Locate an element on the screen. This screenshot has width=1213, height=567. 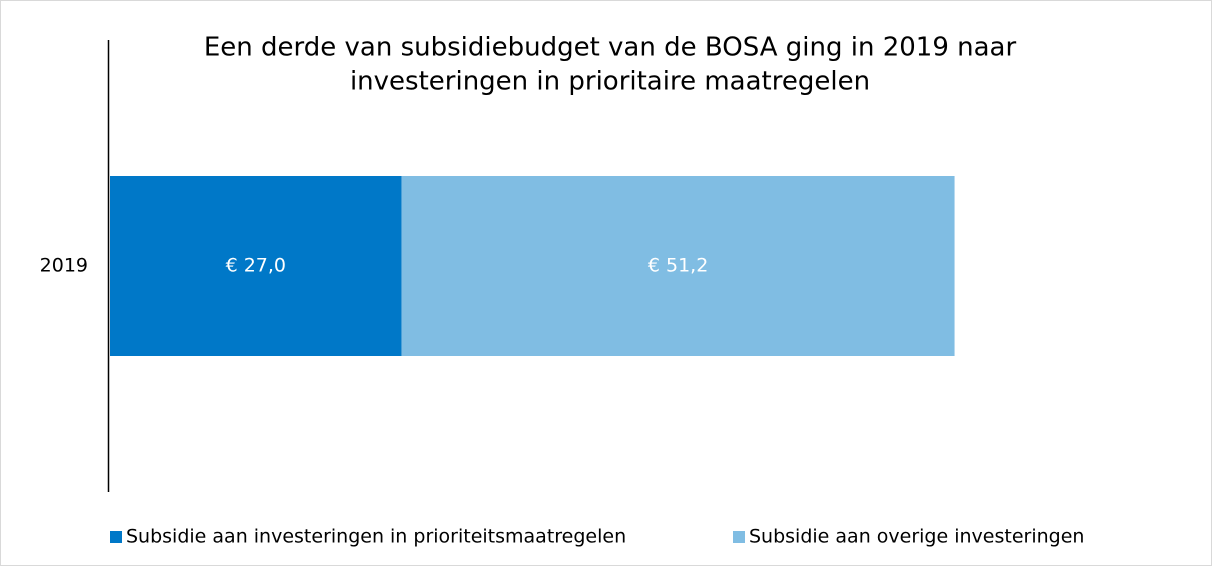
data-label: € 27,0 is located at coordinates (256, 266).